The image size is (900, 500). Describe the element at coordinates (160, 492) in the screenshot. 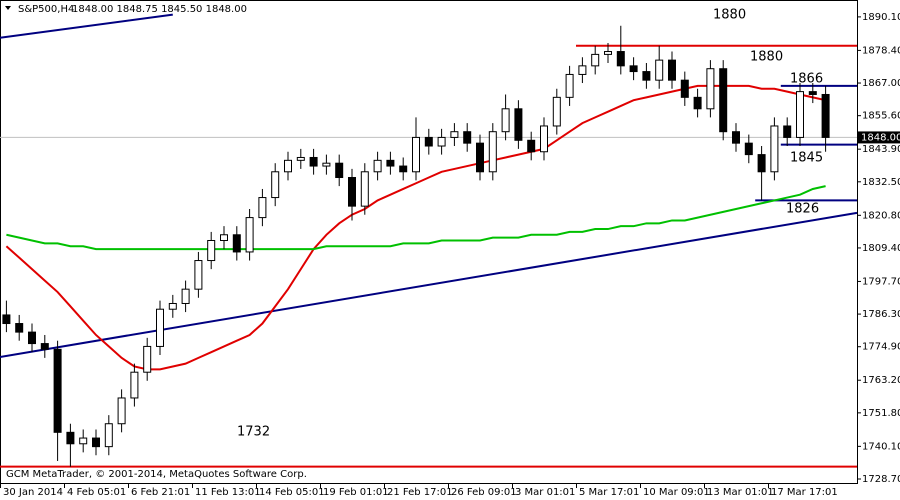

I see `x-tick-label: 6 Feb 21:01` at that location.